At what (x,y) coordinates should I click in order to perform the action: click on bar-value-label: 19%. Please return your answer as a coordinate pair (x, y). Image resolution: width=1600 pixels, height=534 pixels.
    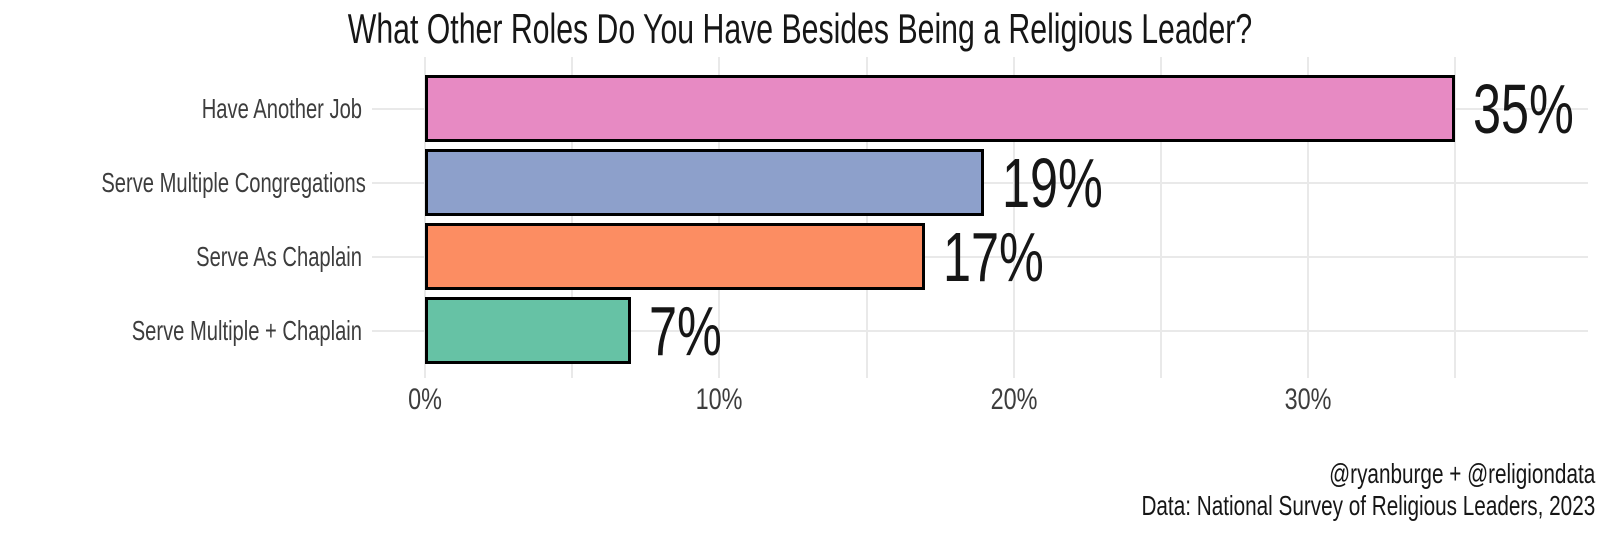
    Looking at the image, I should click on (1052, 182).